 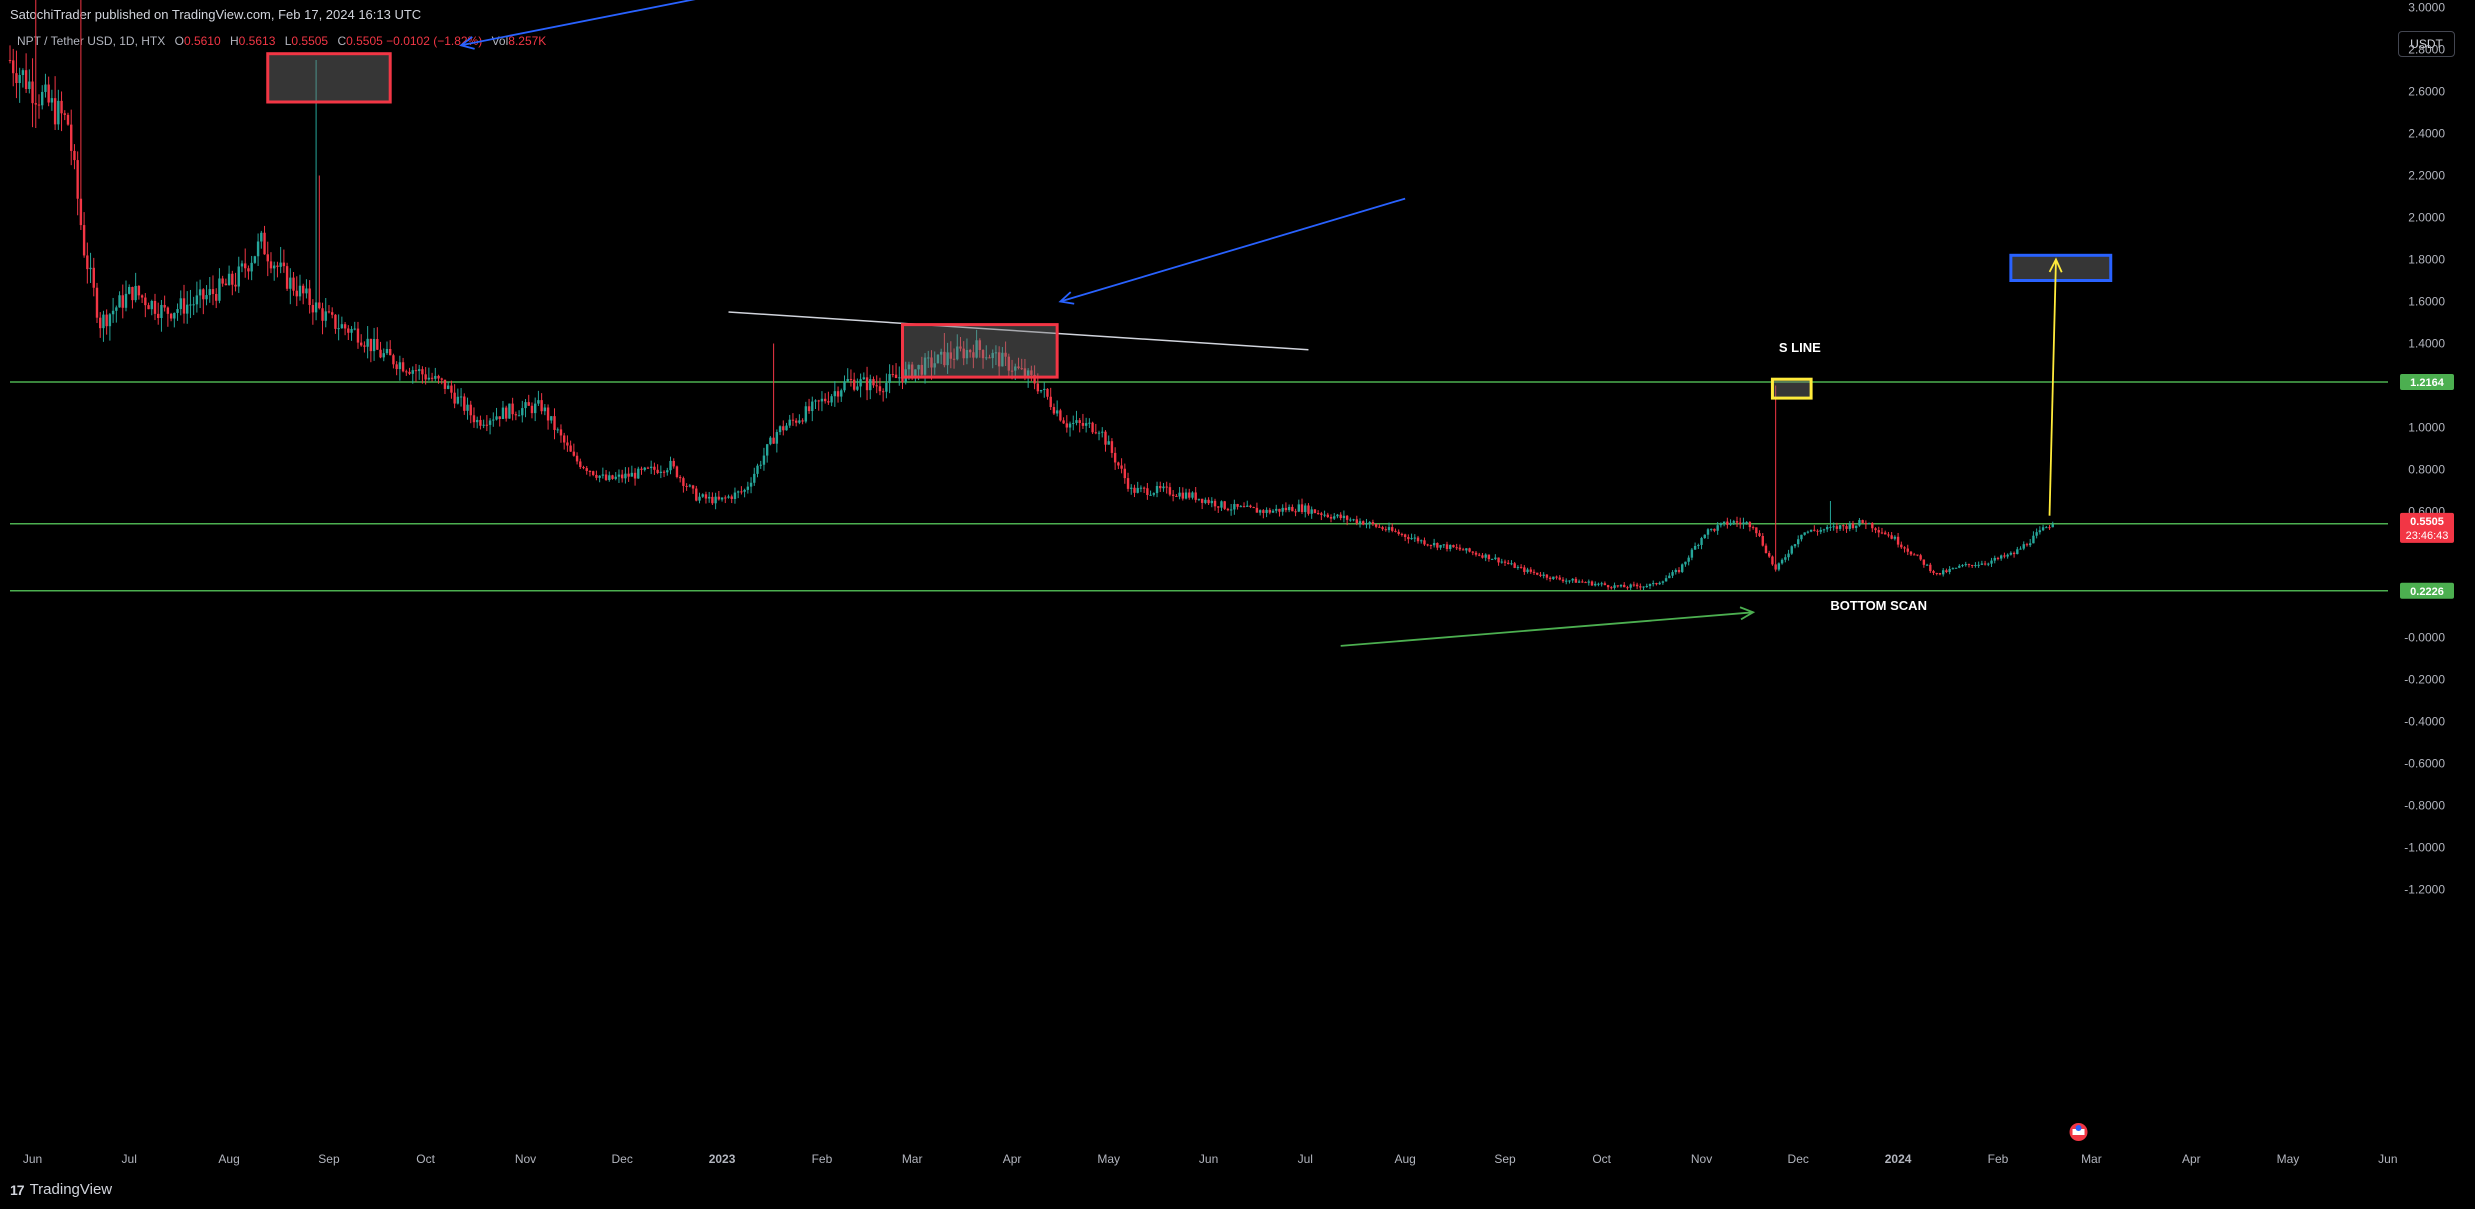 I want to click on event-flag-icon, so click(x=2078, y=1132).